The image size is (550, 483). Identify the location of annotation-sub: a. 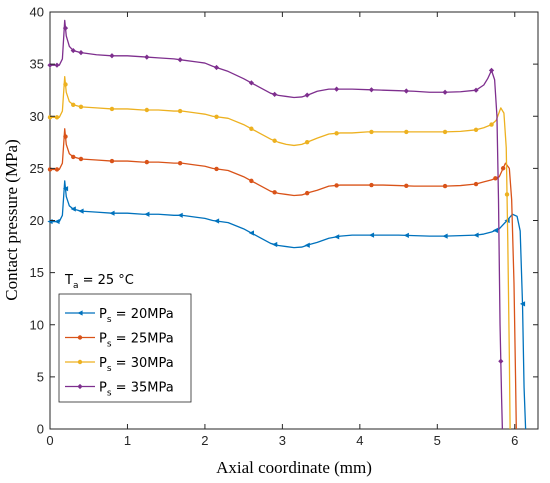
(76, 286).